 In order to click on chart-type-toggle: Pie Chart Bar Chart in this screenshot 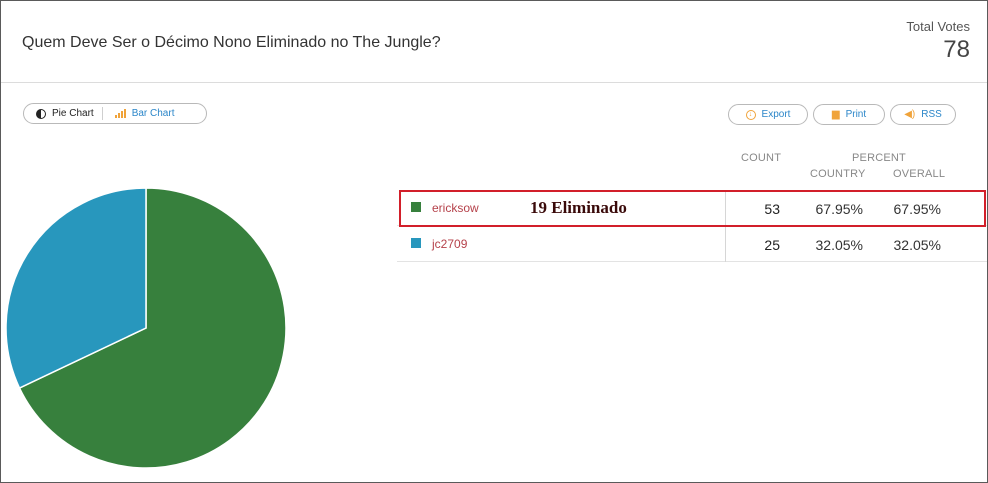, I will do `click(115, 113)`.